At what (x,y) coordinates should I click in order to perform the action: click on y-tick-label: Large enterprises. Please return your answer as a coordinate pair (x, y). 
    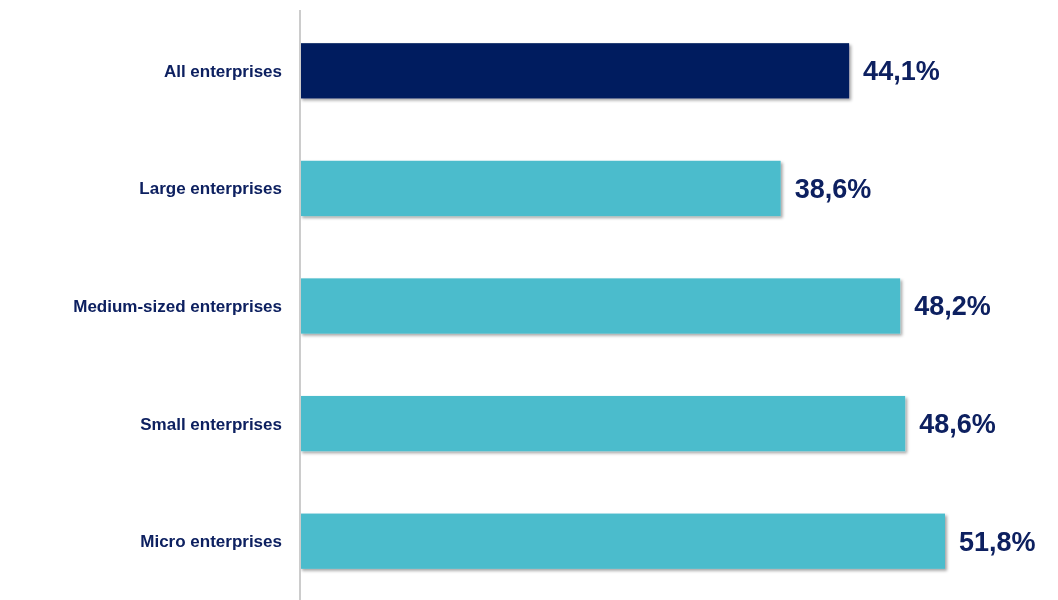
    Looking at the image, I should click on (210, 189).